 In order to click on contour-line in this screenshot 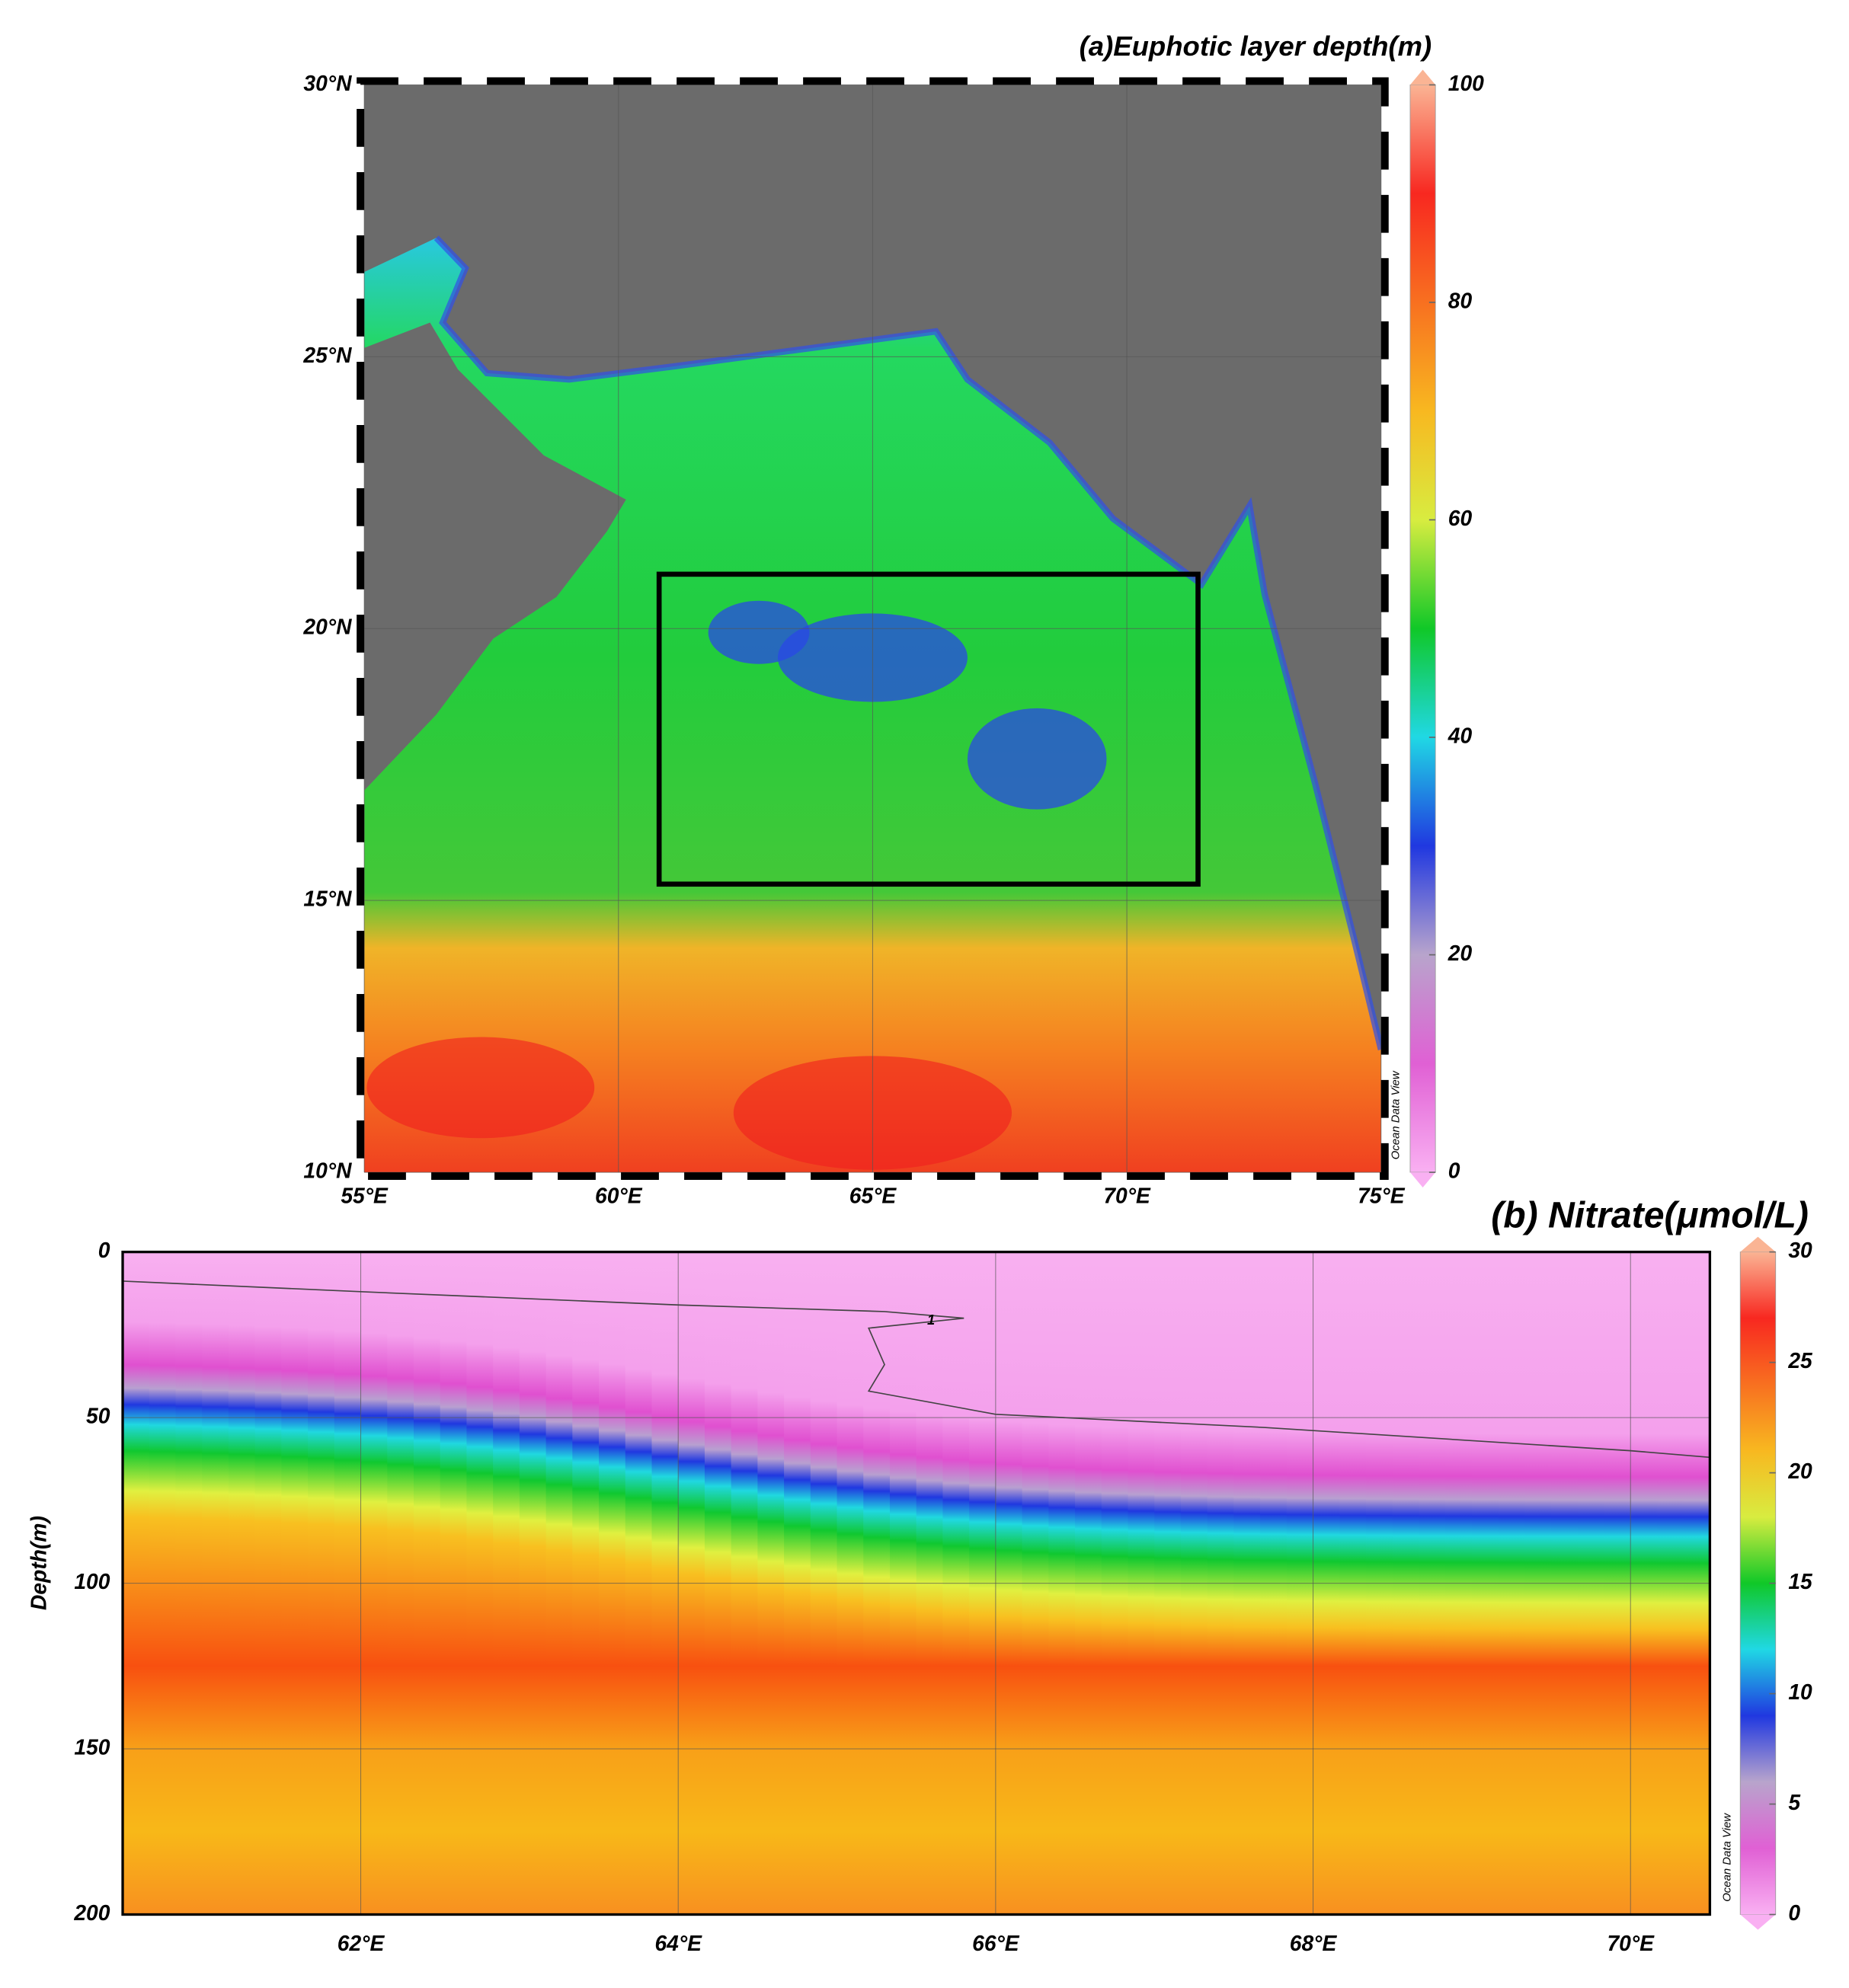, I will do `click(916, 1369)`.